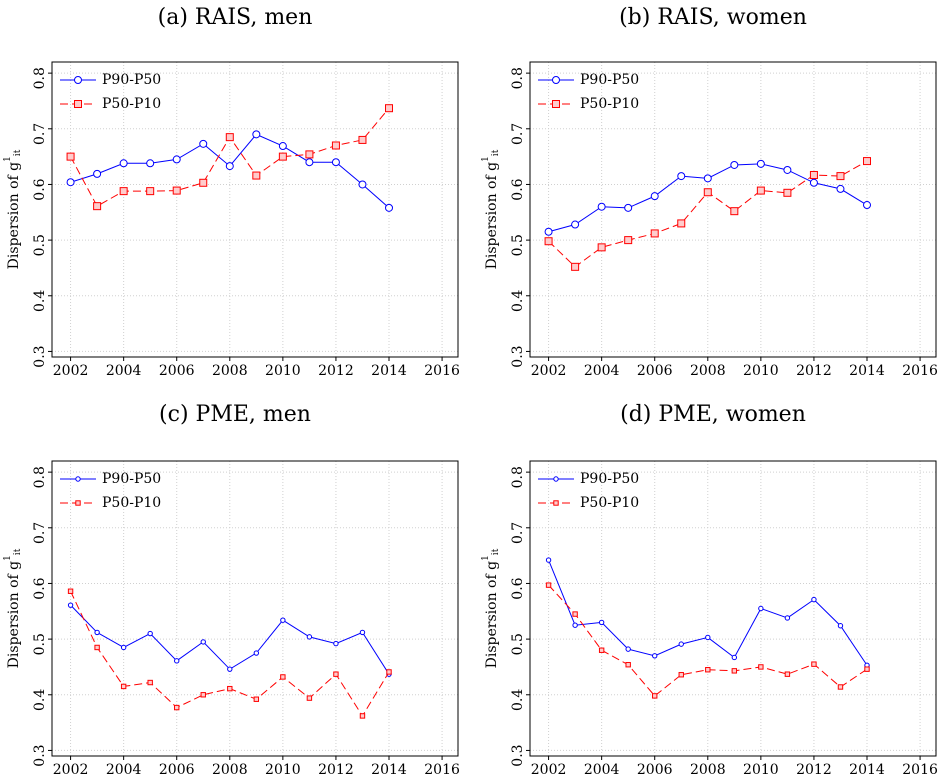  What do you see at coordinates (492, 215) in the screenshot?
I see `y-axis-label-text: Dispersion of g` at bounding box center [492, 215].